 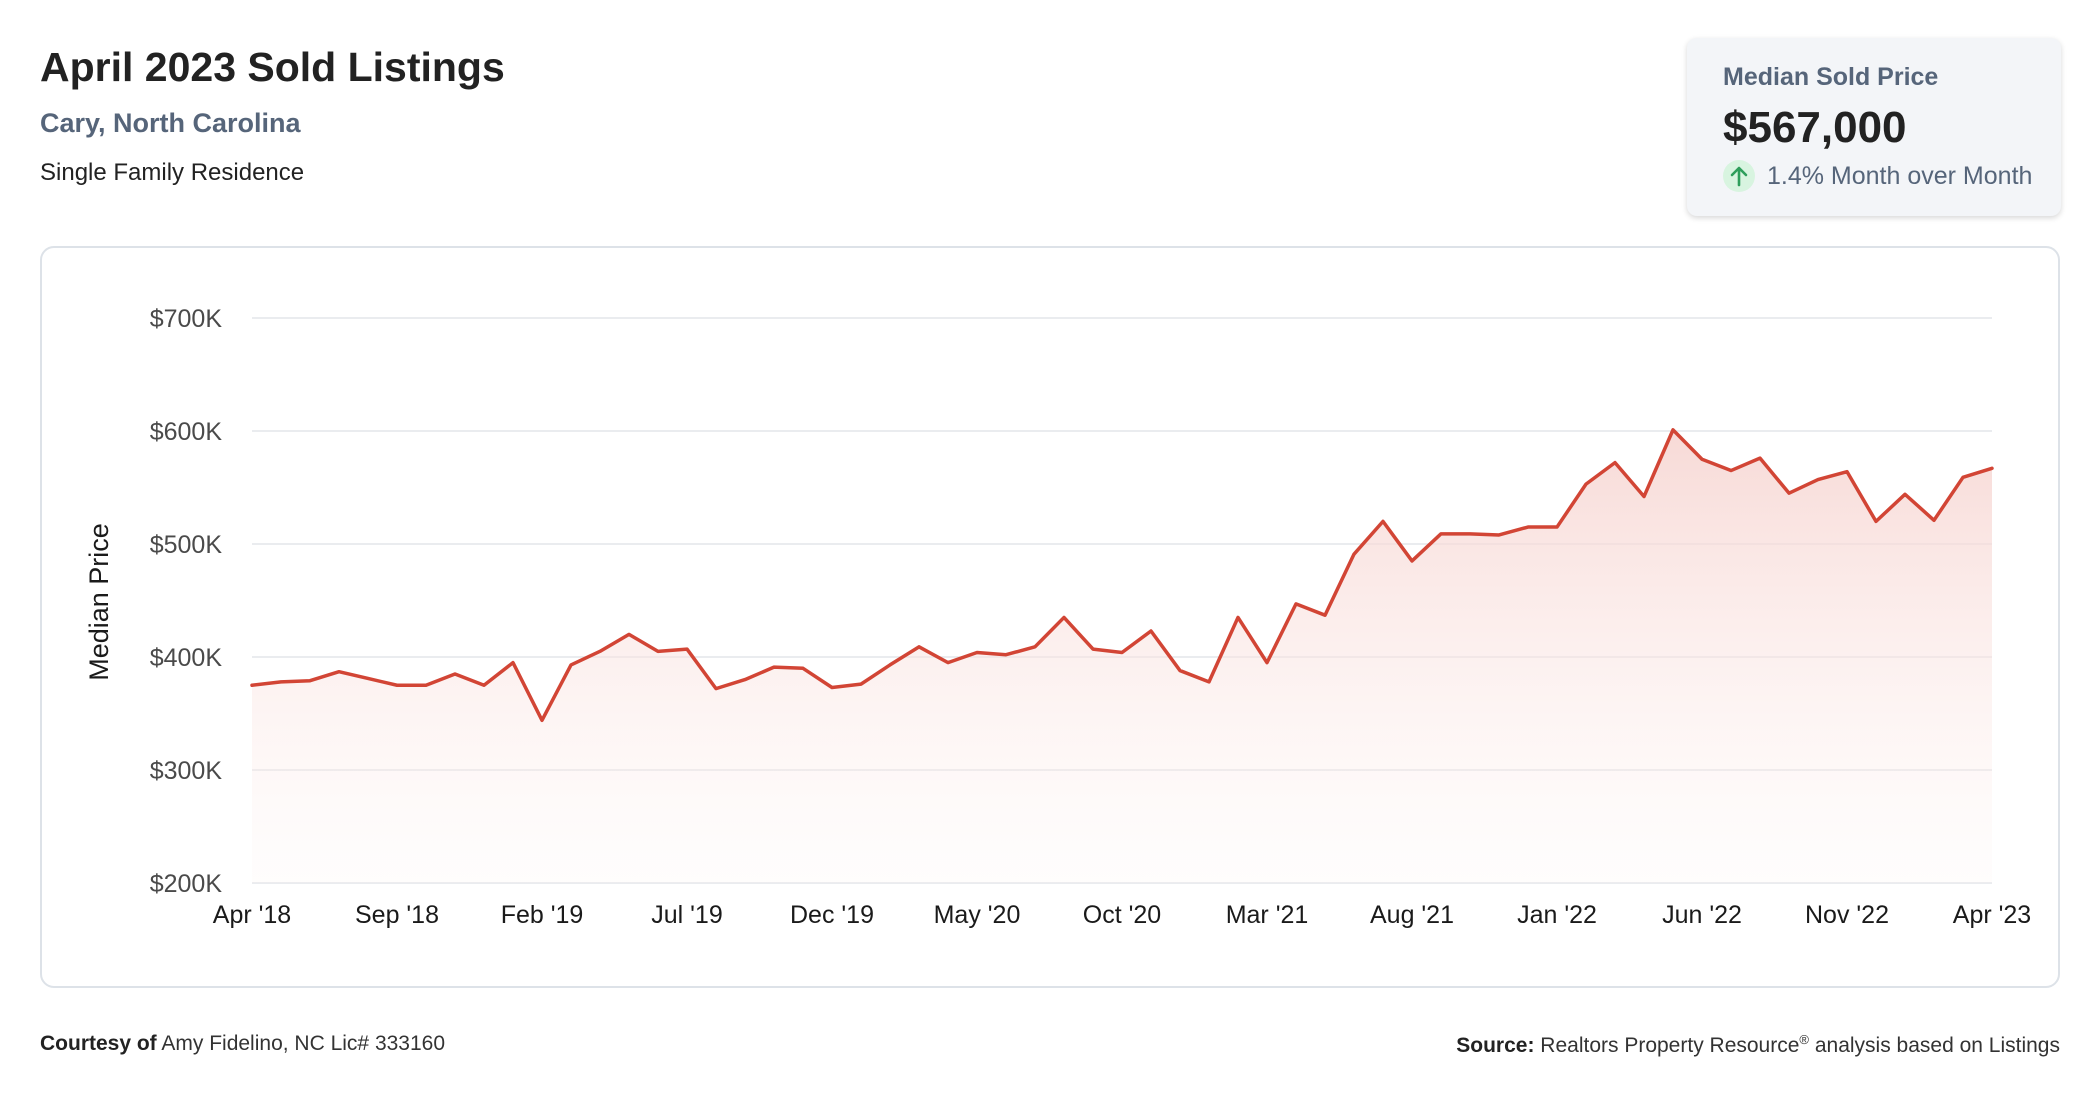 What do you see at coordinates (1934, 1045) in the screenshot?
I see `source-text-tail: analysis based on Listings` at bounding box center [1934, 1045].